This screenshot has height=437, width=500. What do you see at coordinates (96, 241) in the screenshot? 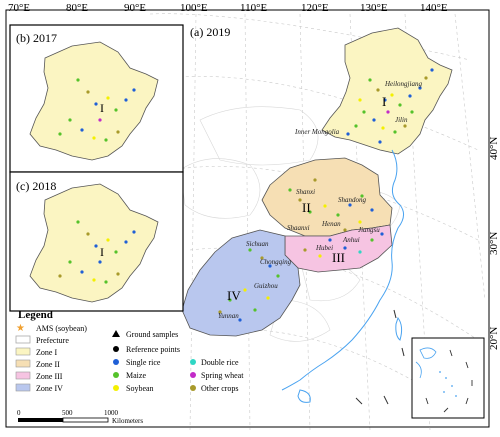
I see `inset-2018: (c) 2018 I` at bounding box center [96, 241].